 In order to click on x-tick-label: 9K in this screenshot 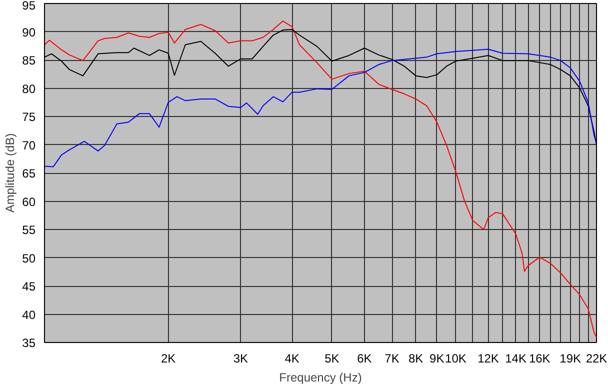, I will do `click(437, 359)`.